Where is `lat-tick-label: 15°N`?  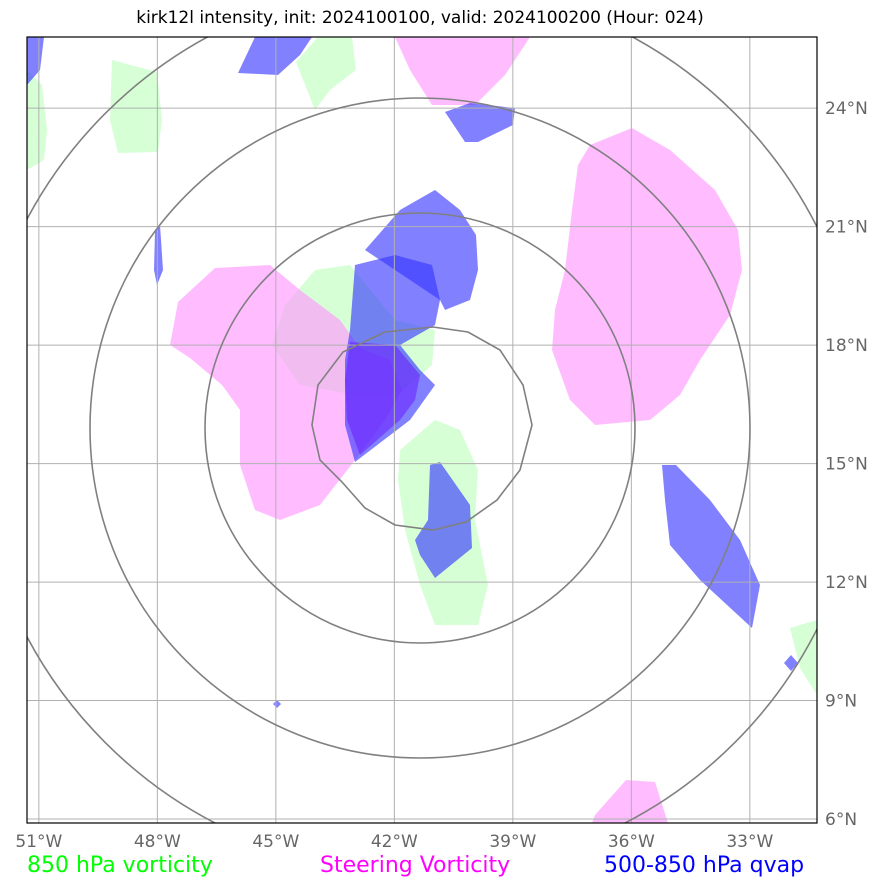 lat-tick-label: 15°N is located at coordinates (846, 465).